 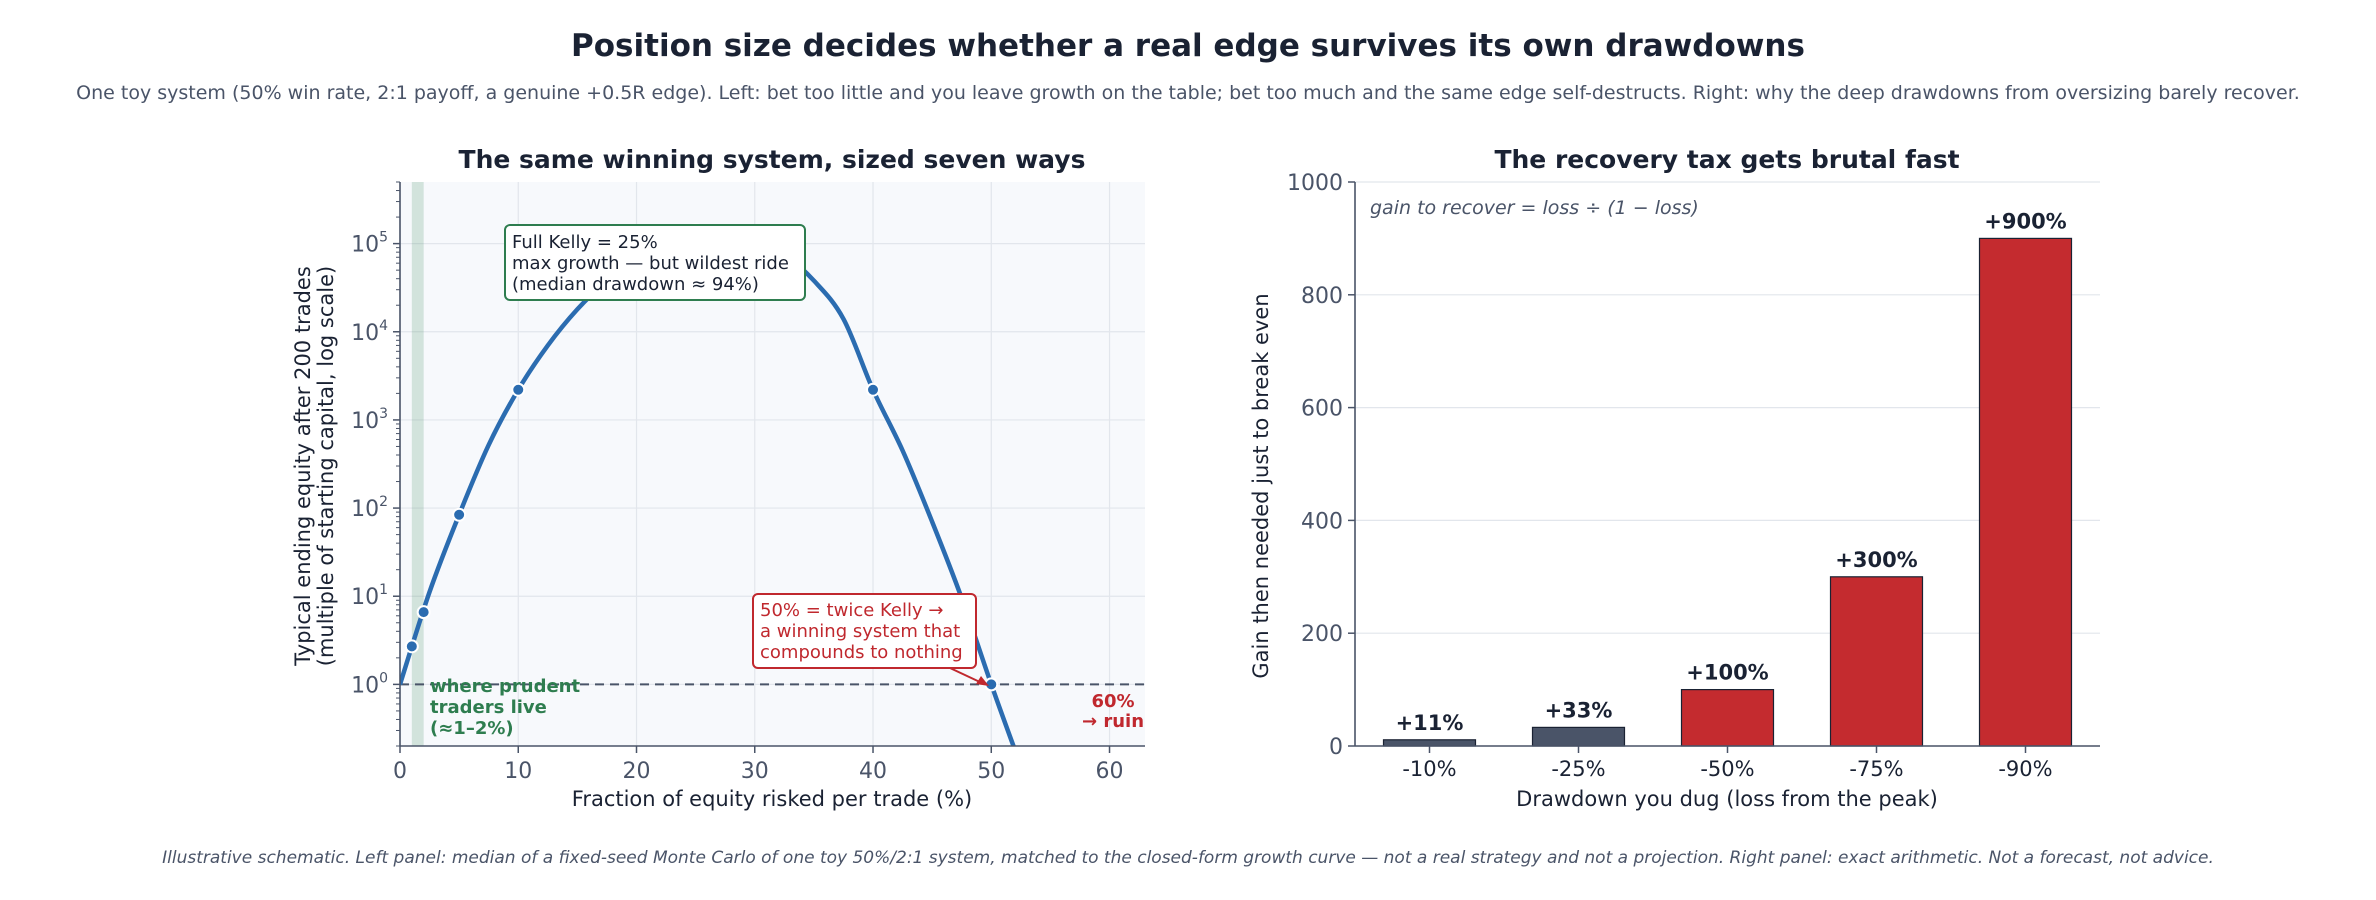 I want to click on prudent-band, so click(x=417, y=464).